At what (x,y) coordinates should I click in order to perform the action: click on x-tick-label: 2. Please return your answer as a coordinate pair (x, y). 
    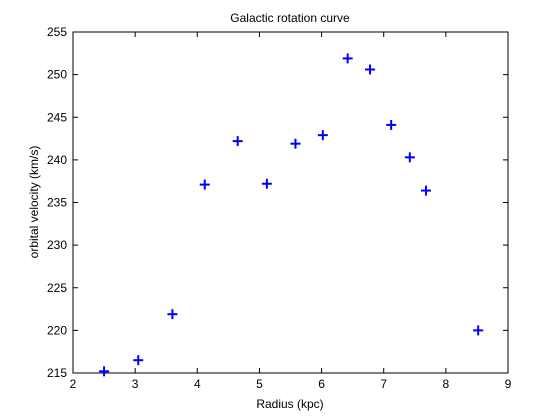
    Looking at the image, I should click on (73, 384).